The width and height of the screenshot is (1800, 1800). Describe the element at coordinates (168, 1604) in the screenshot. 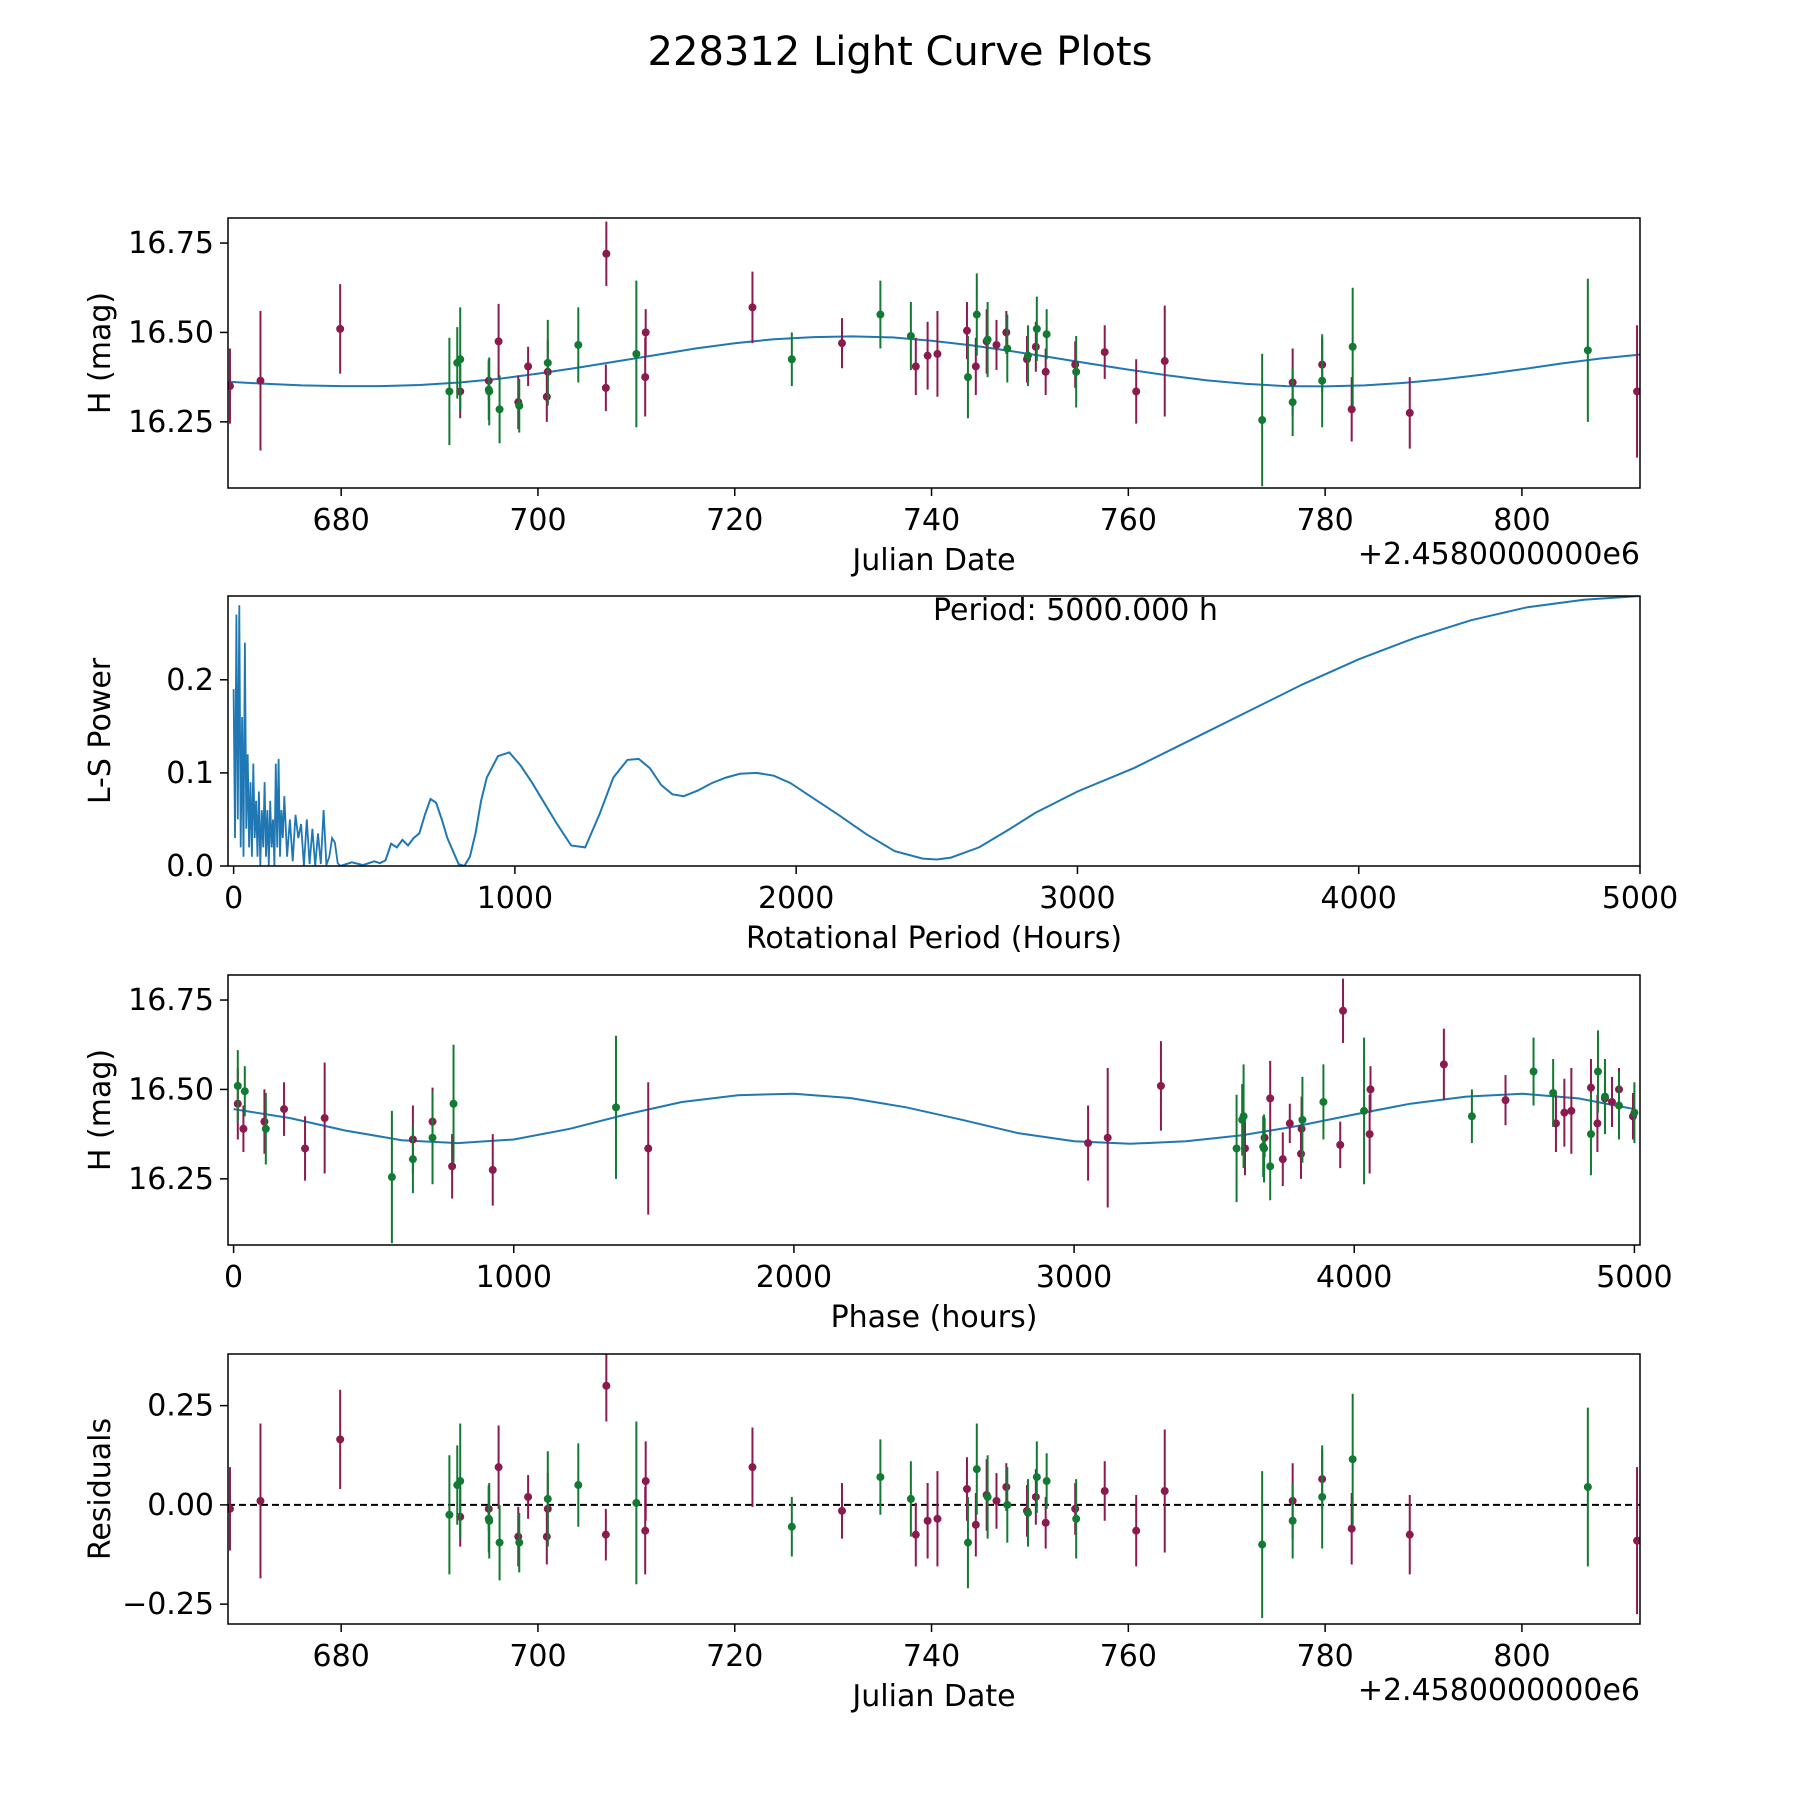

I see `y-tick-label: −0.25` at that location.